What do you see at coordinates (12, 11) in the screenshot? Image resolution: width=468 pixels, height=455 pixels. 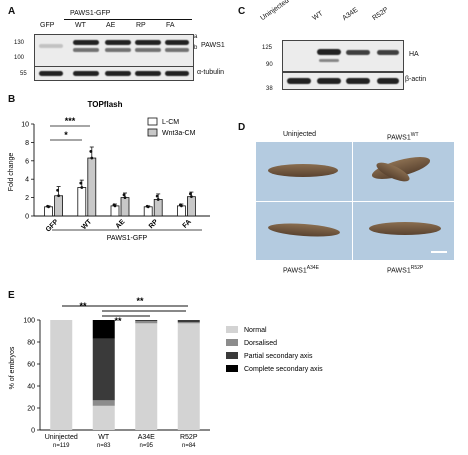 I see `panel-a-letter: A` at bounding box center [12, 11].